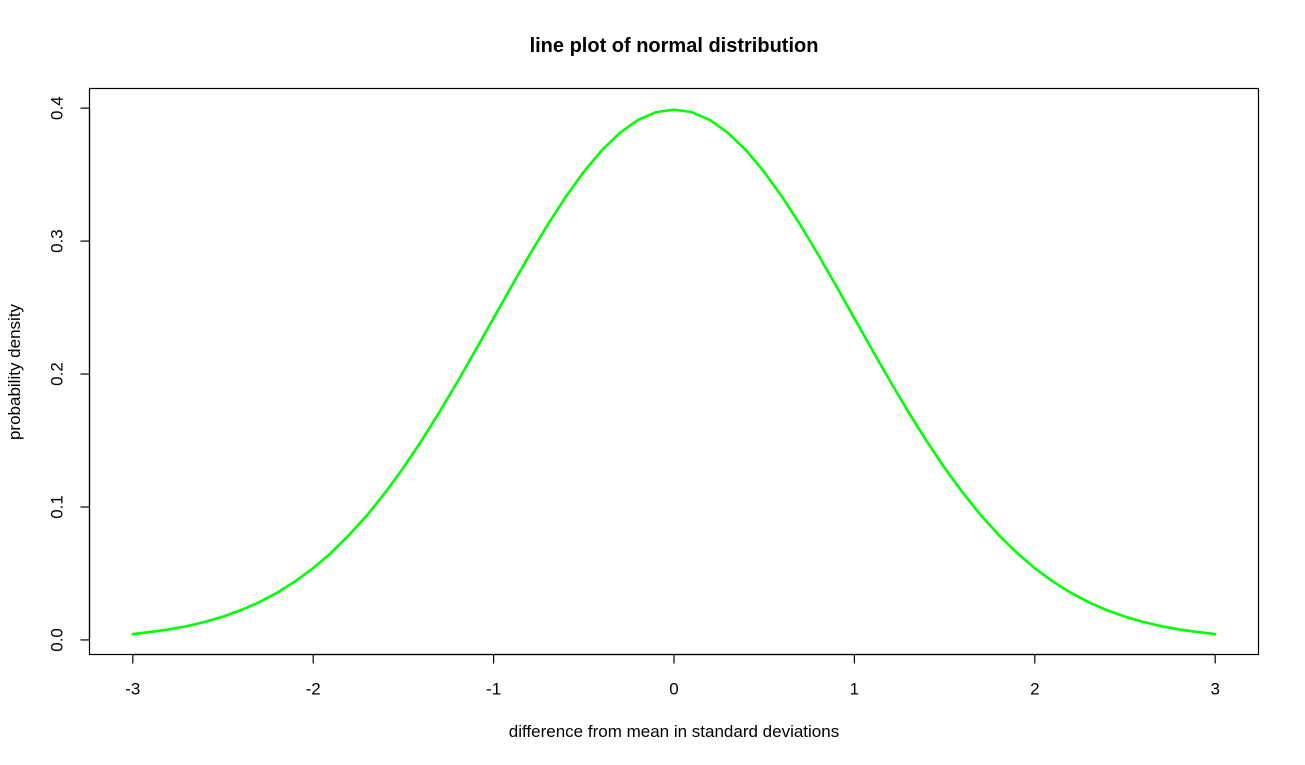 This screenshot has height=765, width=1305. I want to click on x-tick-label: 3, so click(1214, 689).